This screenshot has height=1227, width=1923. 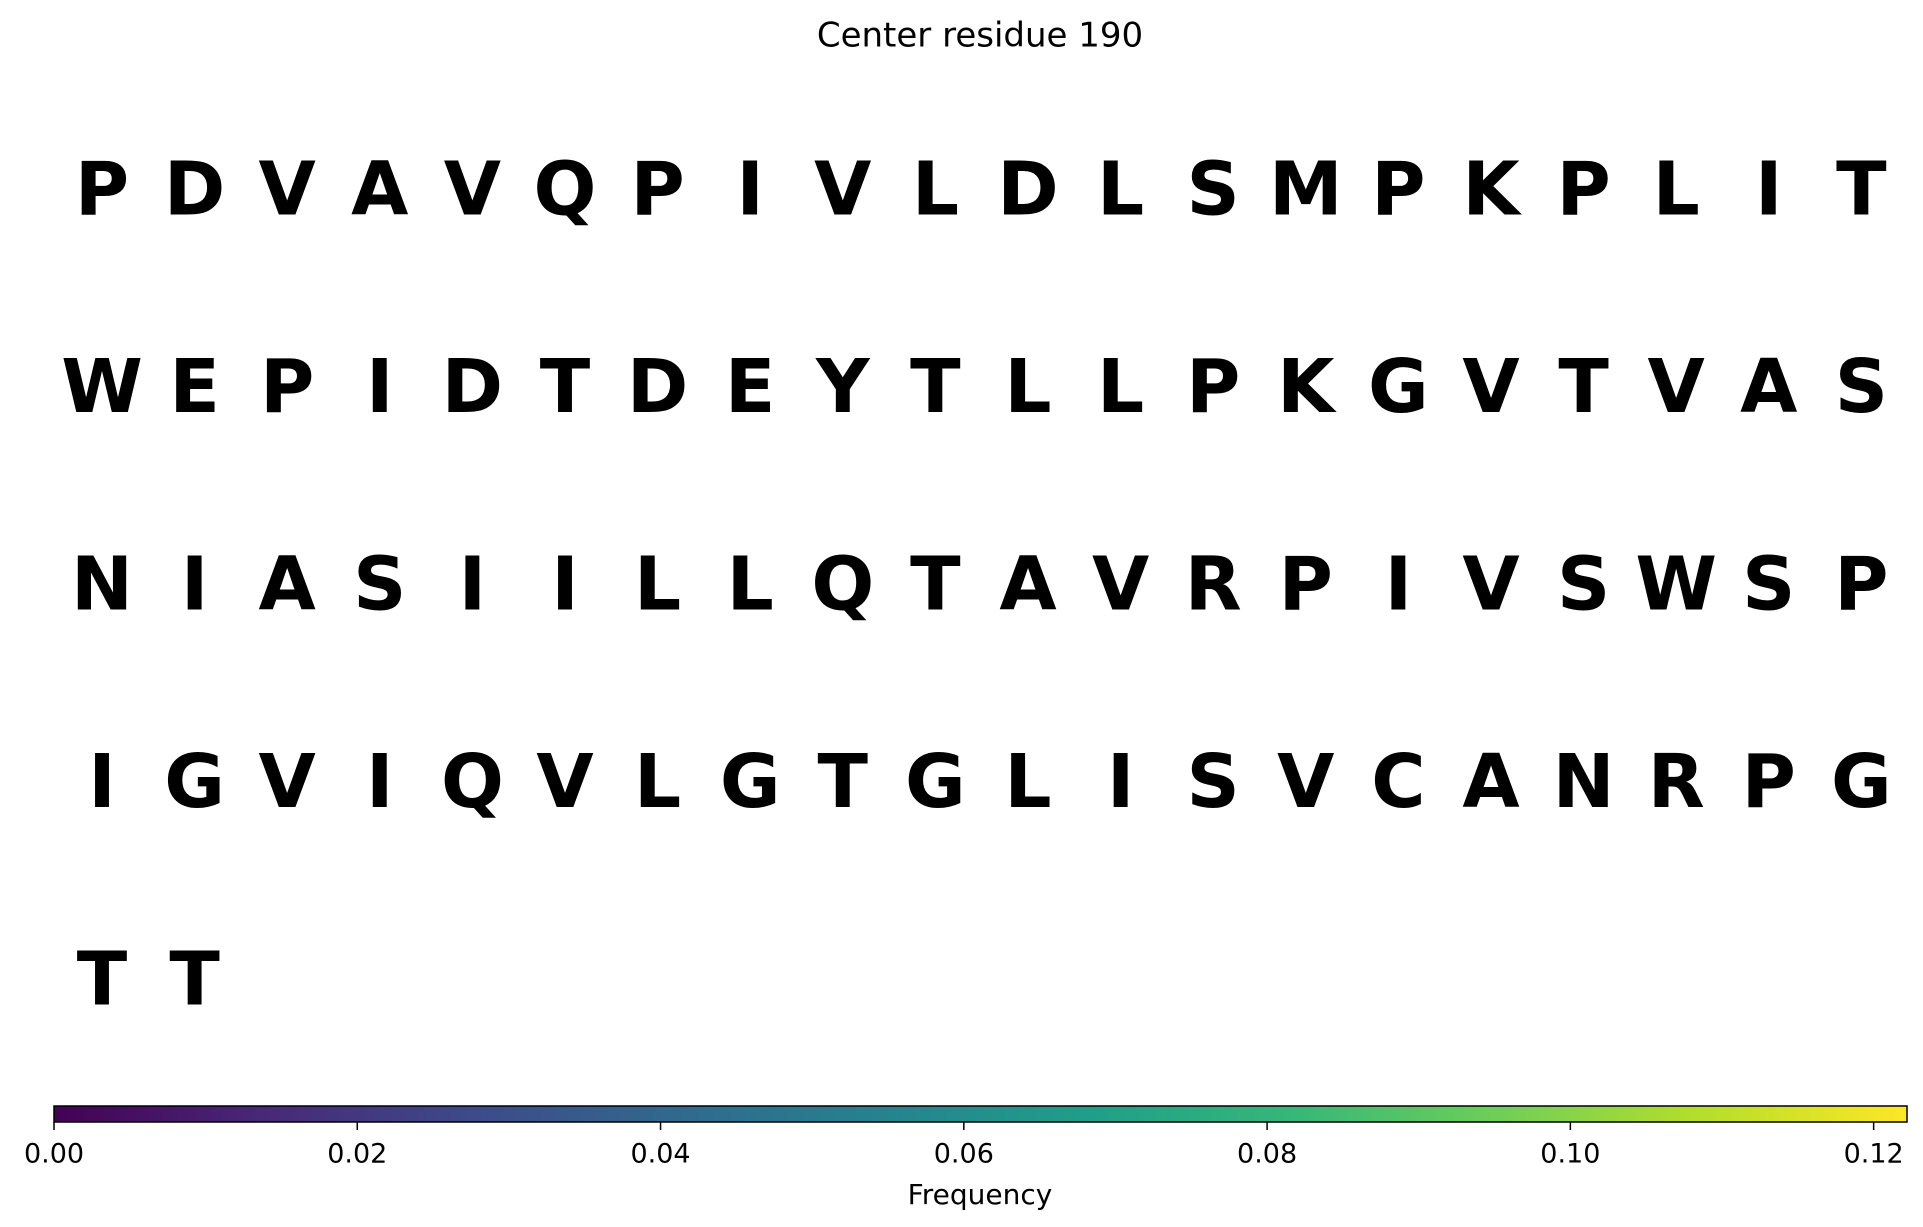 What do you see at coordinates (843, 387) in the screenshot?
I see `residue: Y` at bounding box center [843, 387].